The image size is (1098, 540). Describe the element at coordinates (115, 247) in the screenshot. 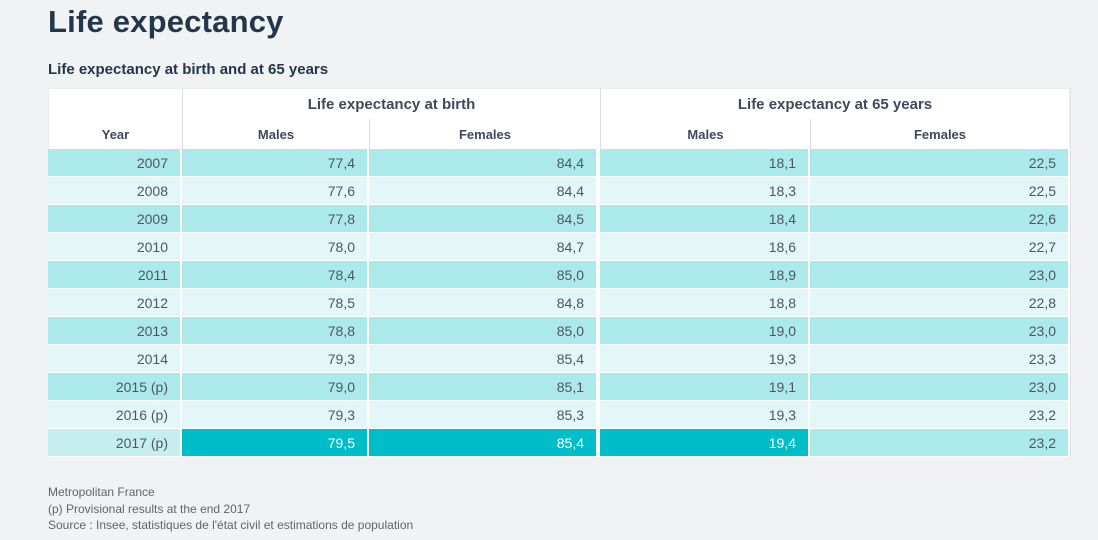

I see `year-cell: 2010` at that location.